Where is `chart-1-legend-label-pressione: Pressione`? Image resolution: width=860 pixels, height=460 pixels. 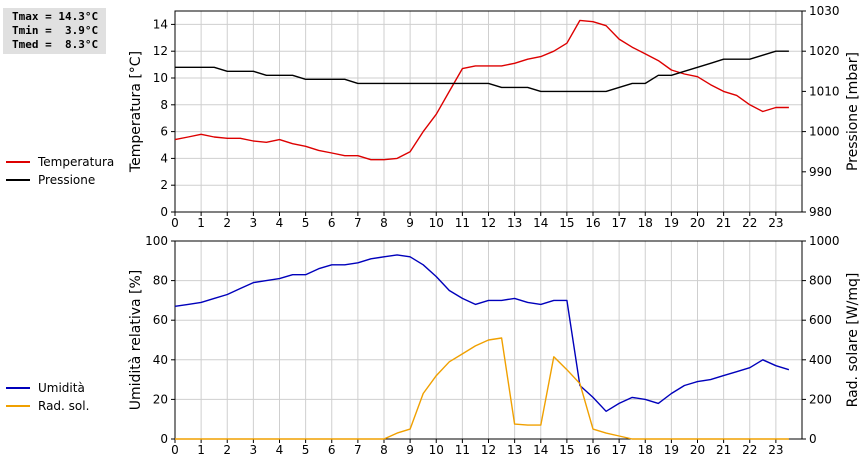 chart-1-legend-label-pressione: Pressione is located at coordinates (66, 180).